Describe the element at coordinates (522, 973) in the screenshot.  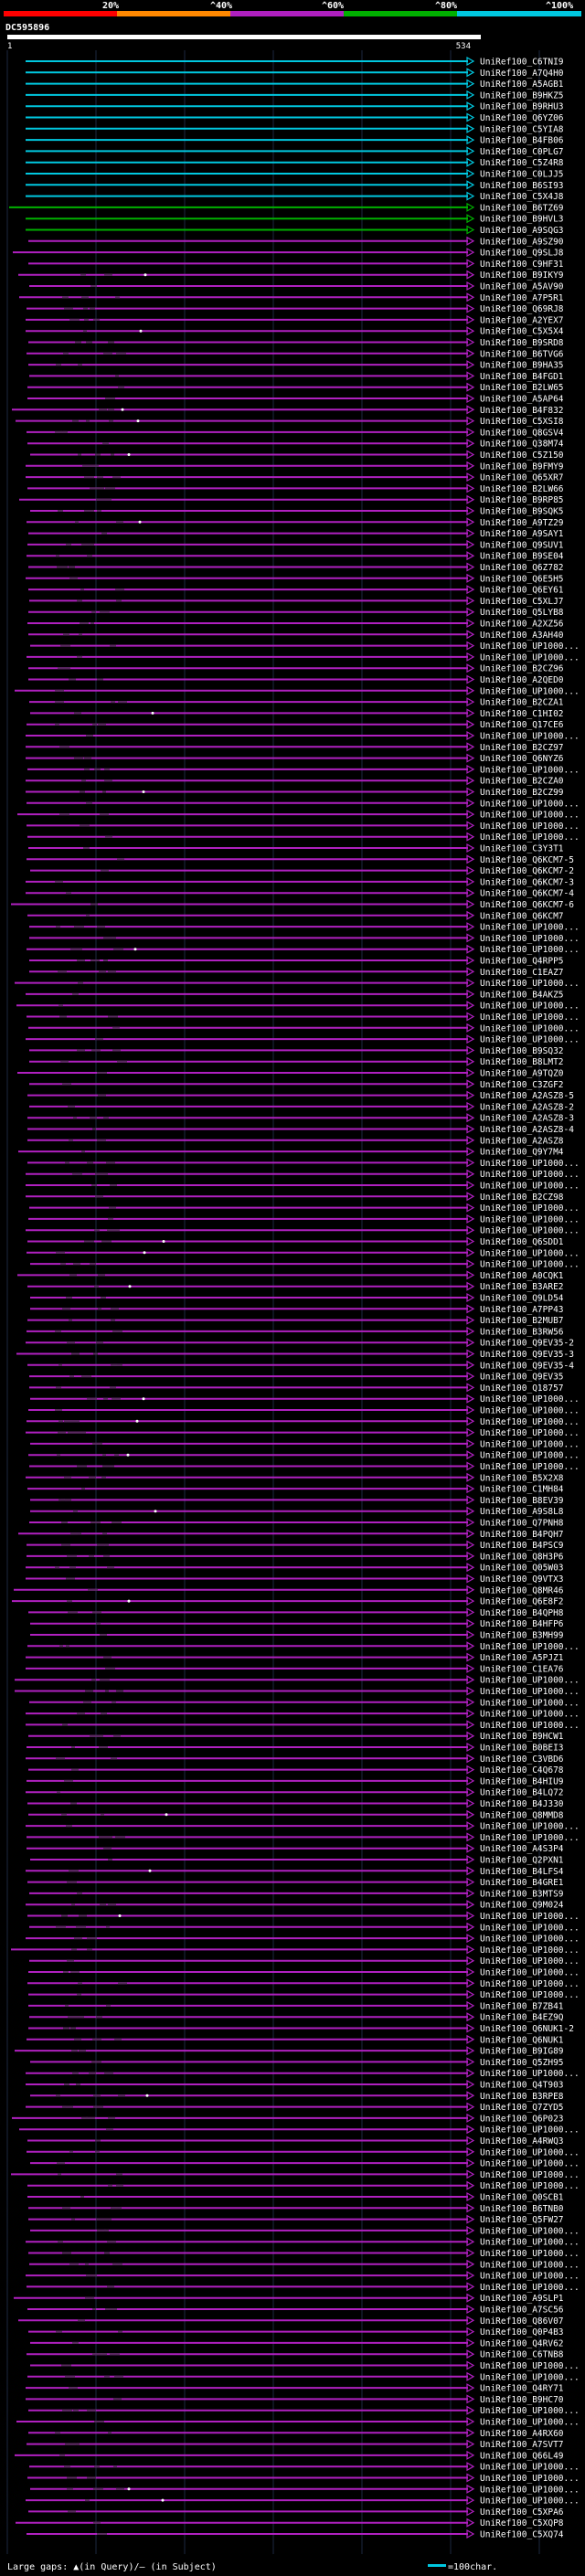
I see `hit-label: UniRef100_C1EAZ7` at that location.